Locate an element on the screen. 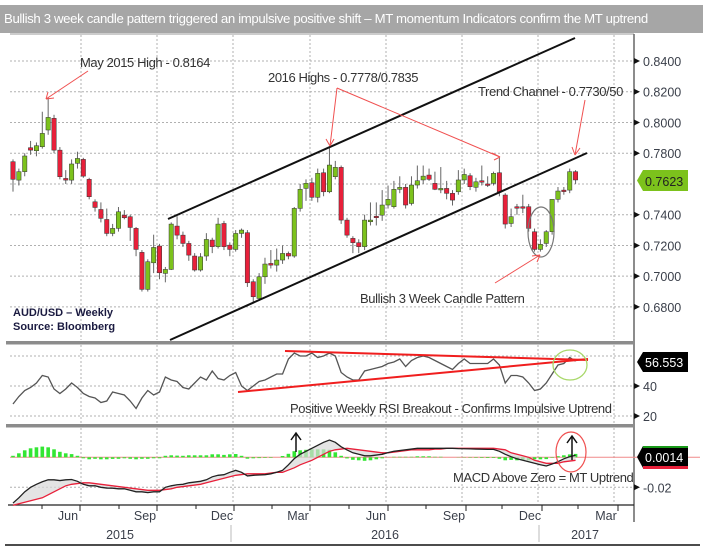  macd-series is located at coordinates (294, 472).